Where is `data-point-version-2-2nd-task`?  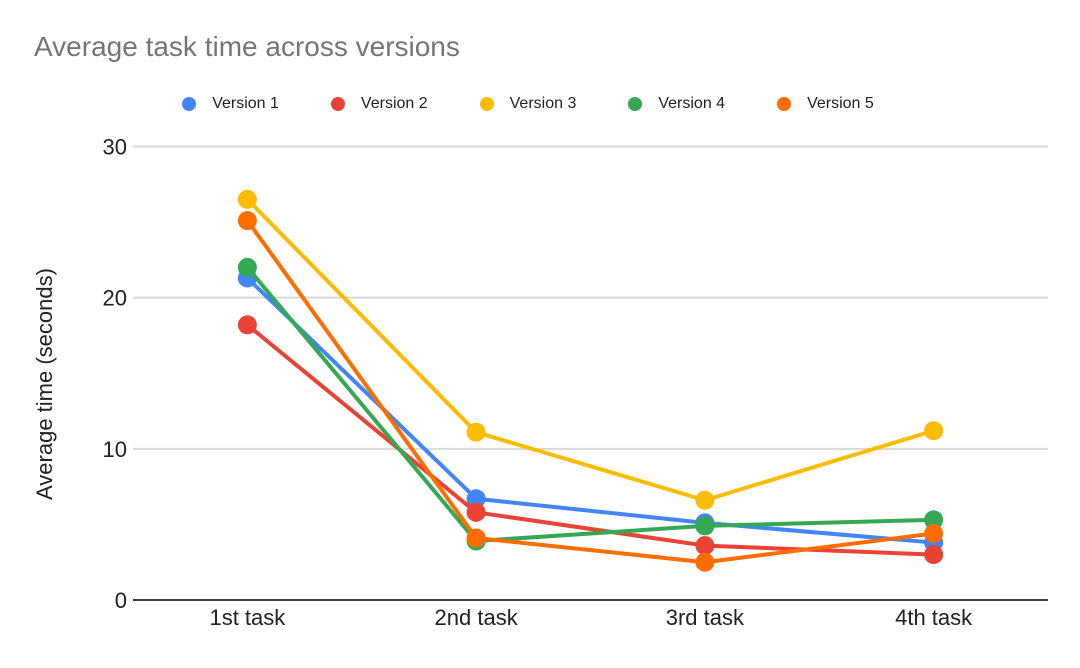 data-point-version-2-2nd-task is located at coordinates (476, 512).